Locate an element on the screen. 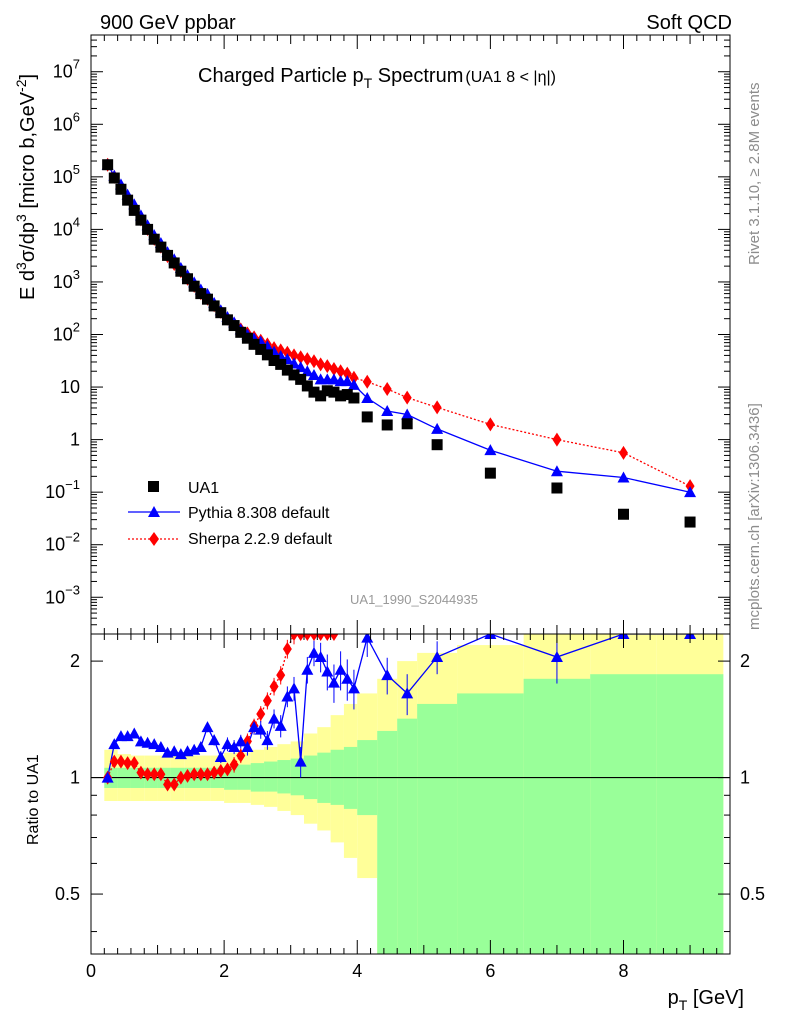  ratio-y-tick-label-right: 0.5 is located at coordinates (752, 894).